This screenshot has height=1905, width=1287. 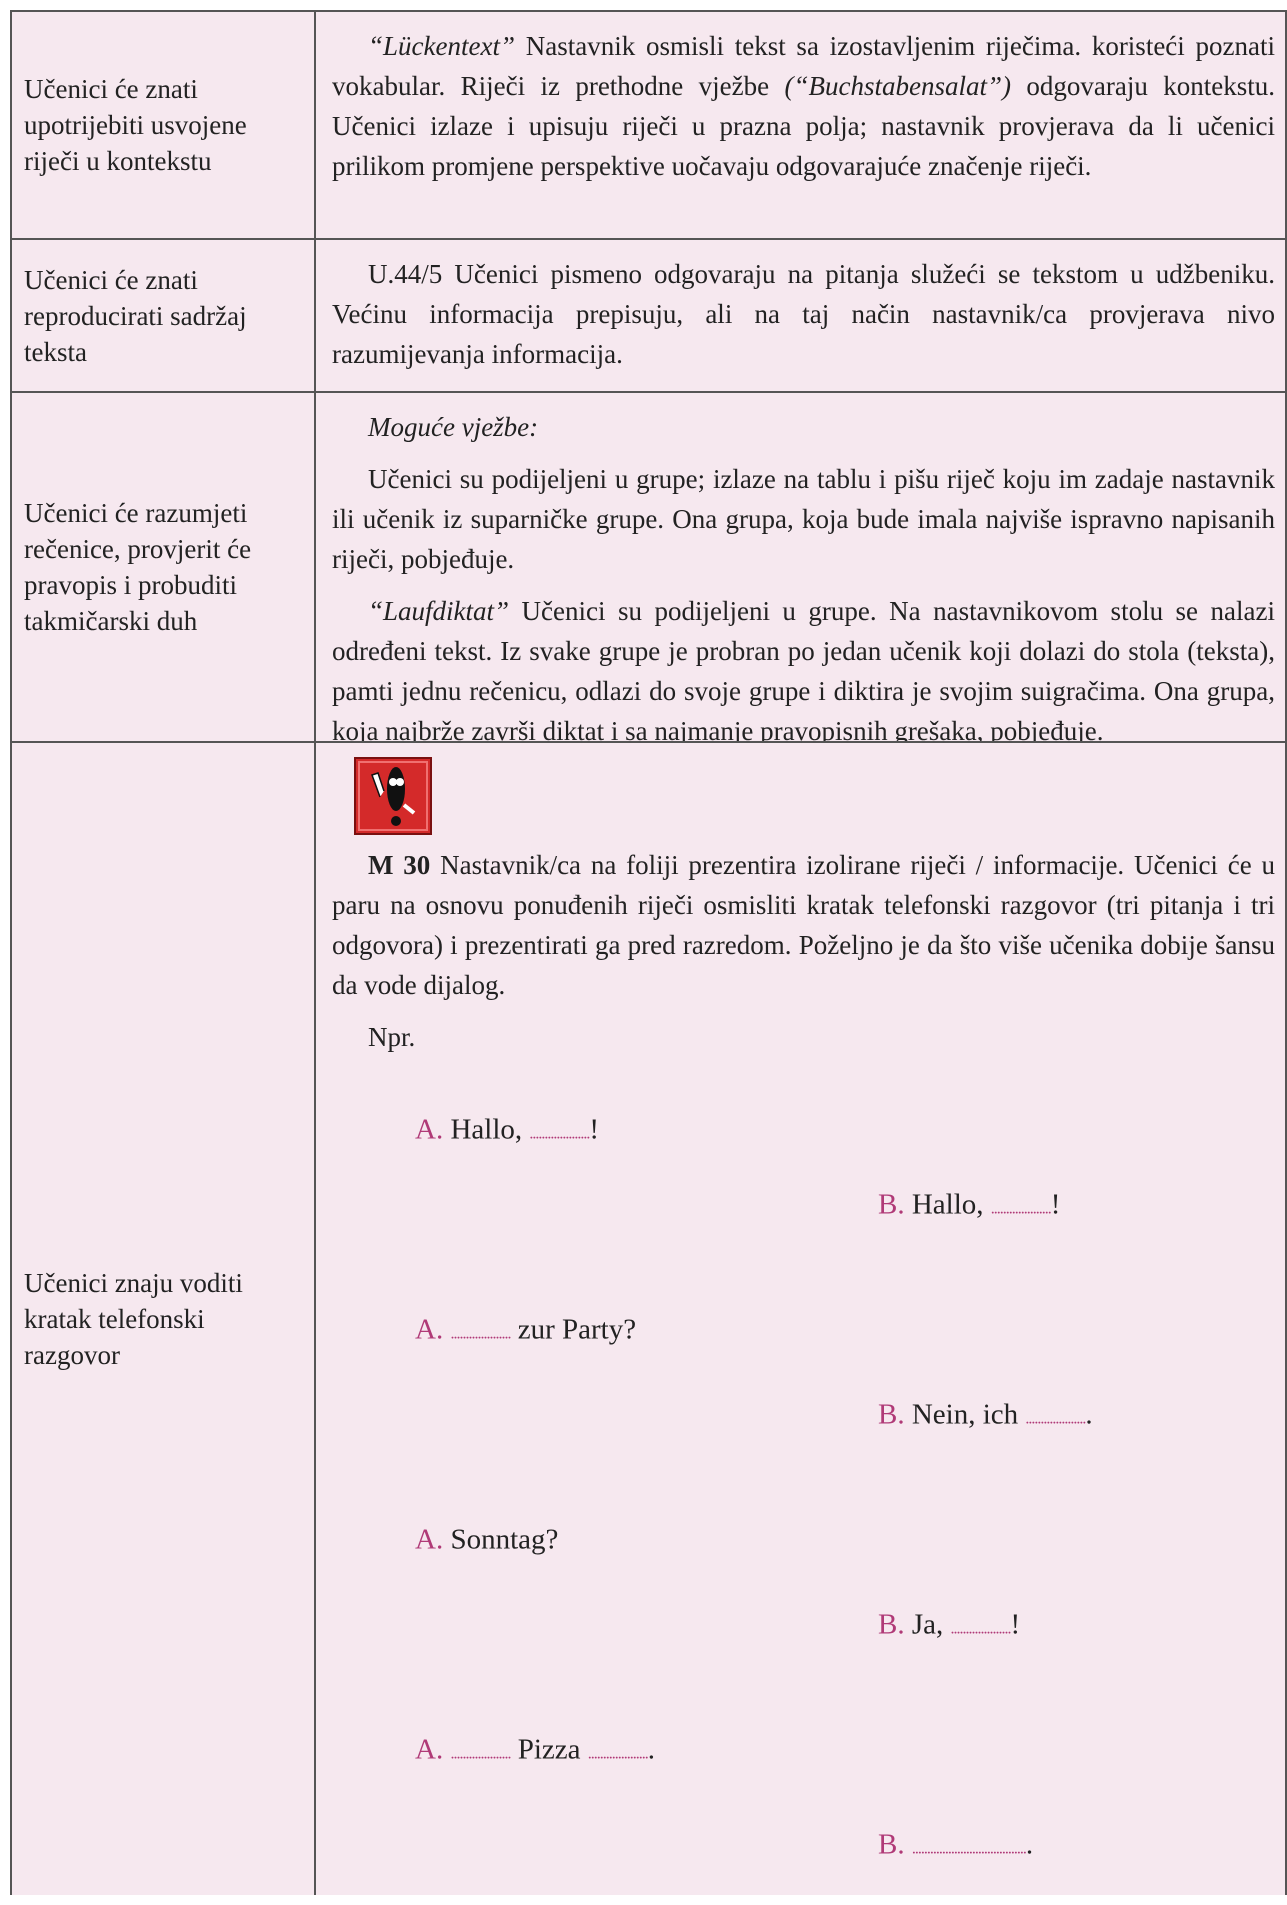 I want to click on dialog-line: A. Sonntag?, so click(x=486, y=1540).